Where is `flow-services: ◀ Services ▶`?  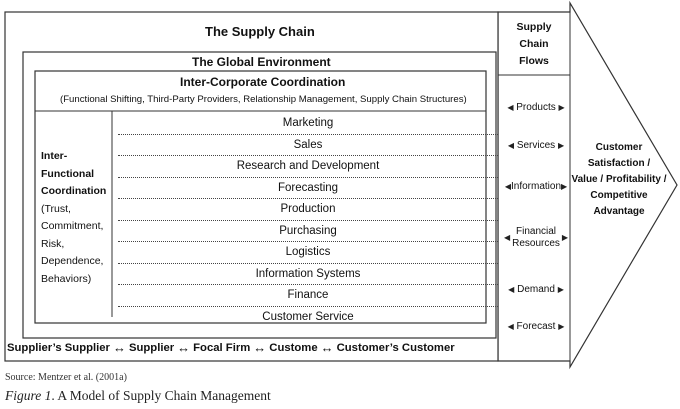 flow-services: ◀ Services ▶ is located at coordinates (536, 146).